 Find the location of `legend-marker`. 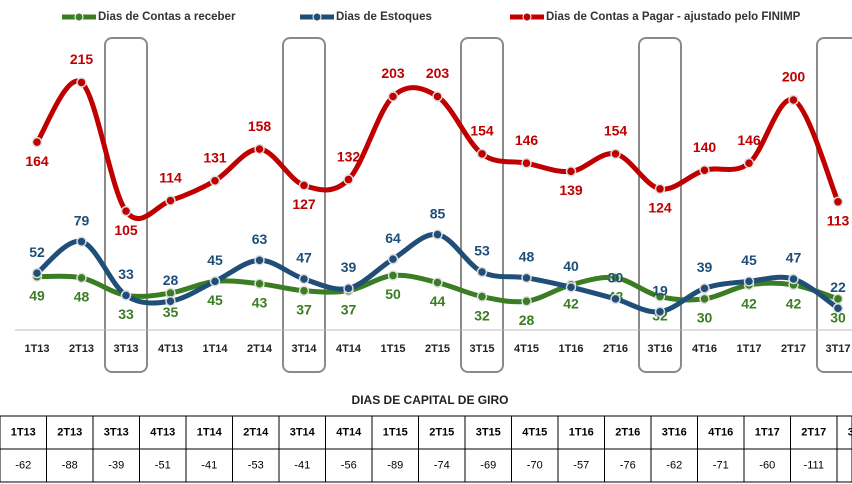

legend-marker is located at coordinates (527, 17).